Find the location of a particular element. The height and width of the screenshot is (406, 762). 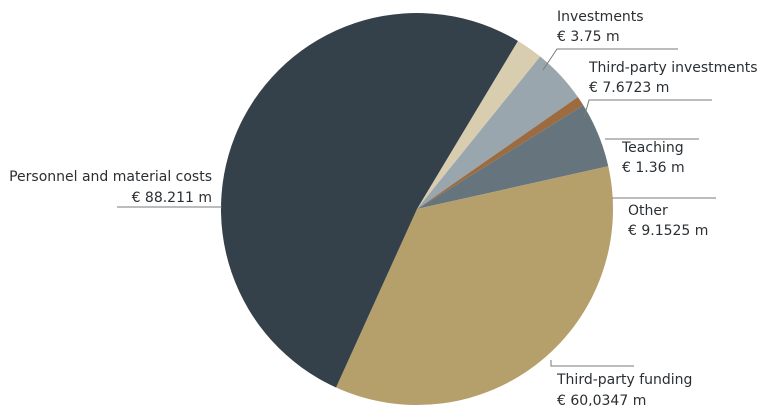

leader-line-third-party-investments is located at coordinates (647, 109).